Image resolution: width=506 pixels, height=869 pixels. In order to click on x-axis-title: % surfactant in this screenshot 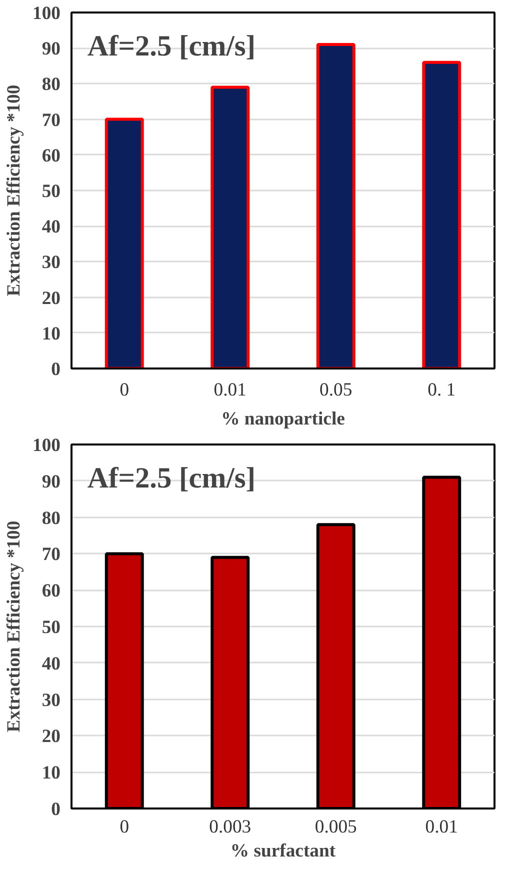, I will do `click(283, 851)`.